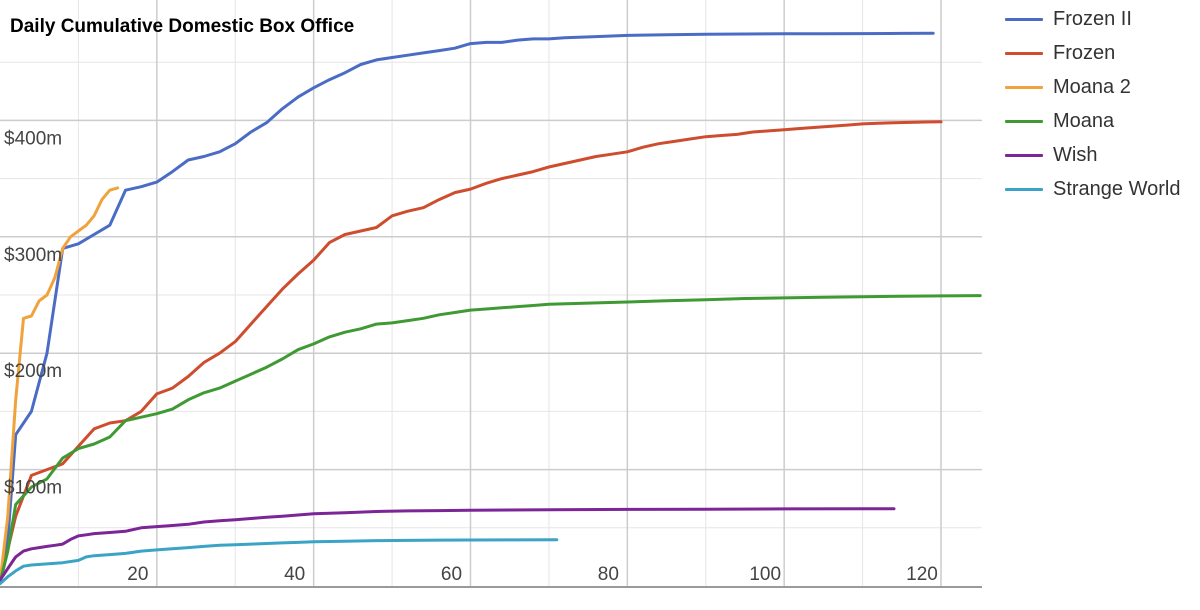 The image size is (1200, 610). I want to click on x-tick-label: 20, so click(137, 574).